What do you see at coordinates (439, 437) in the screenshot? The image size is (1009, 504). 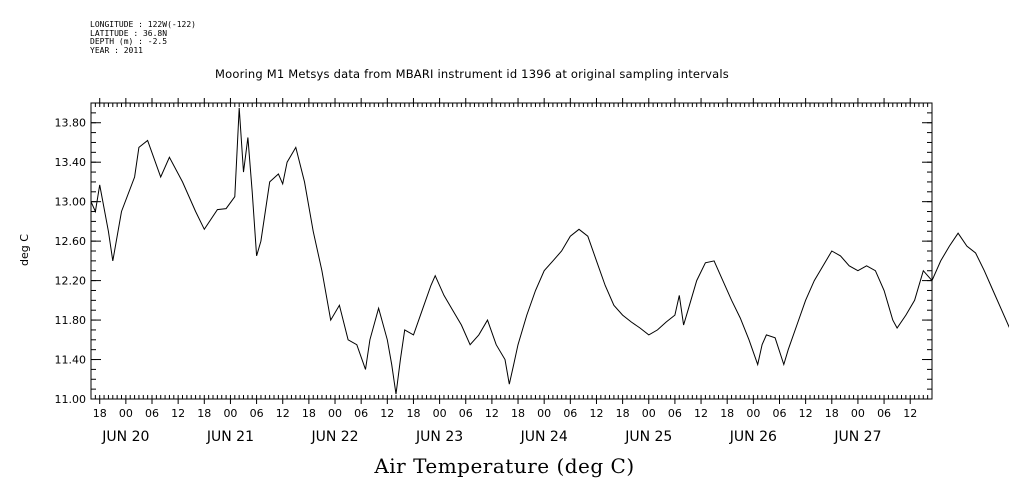 I see `x-day-label: JUN 23` at bounding box center [439, 437].